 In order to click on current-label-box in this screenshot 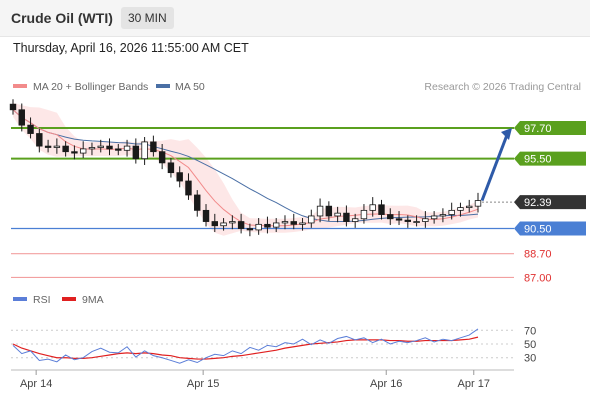, I will do `click(550, 202)`.